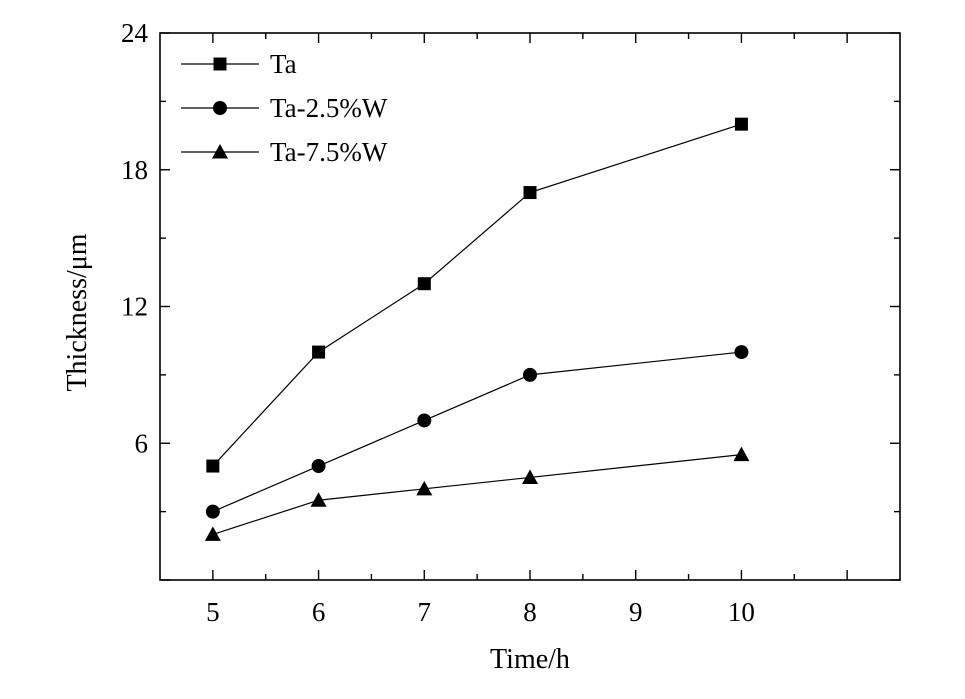 Image resolution: width=965 pixels, height=699 pixels. Describe the element at coordinates (142, 443) in the screenshot. I see `y-tick-label: 6` at that location.